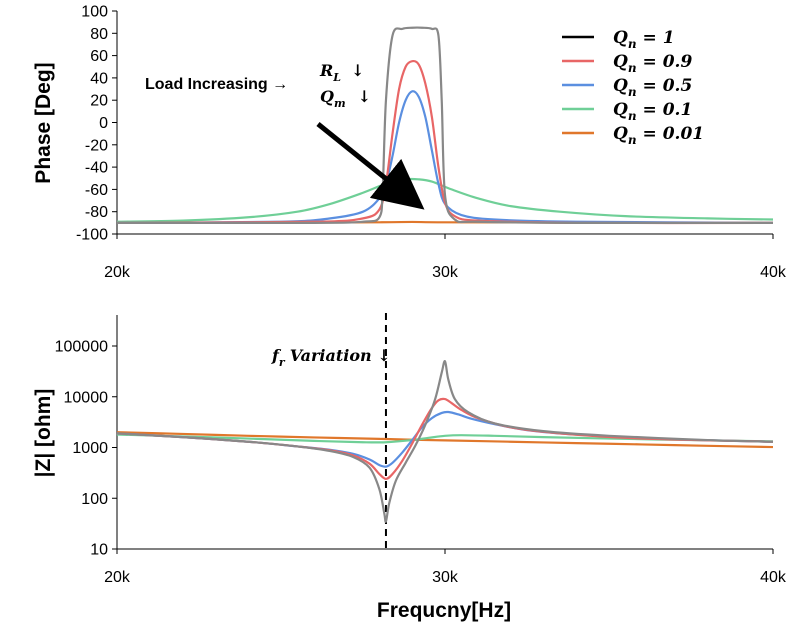 This screenshot has width=793, height=630. What do you see at coordinates (652, 111) in the screenshot?
I see `legend-entry: Qn = 0.1` at bounding box center [652, 111].